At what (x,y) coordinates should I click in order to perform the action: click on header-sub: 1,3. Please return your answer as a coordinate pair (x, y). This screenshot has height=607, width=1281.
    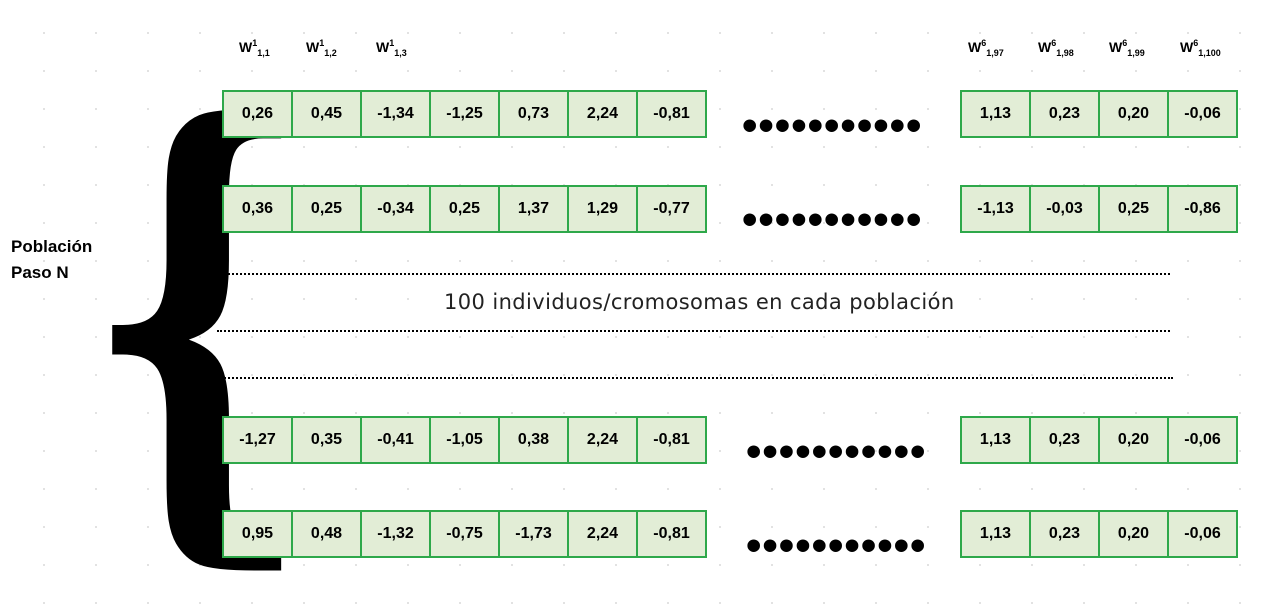
    Looking at the image, I should click on (400, 53).